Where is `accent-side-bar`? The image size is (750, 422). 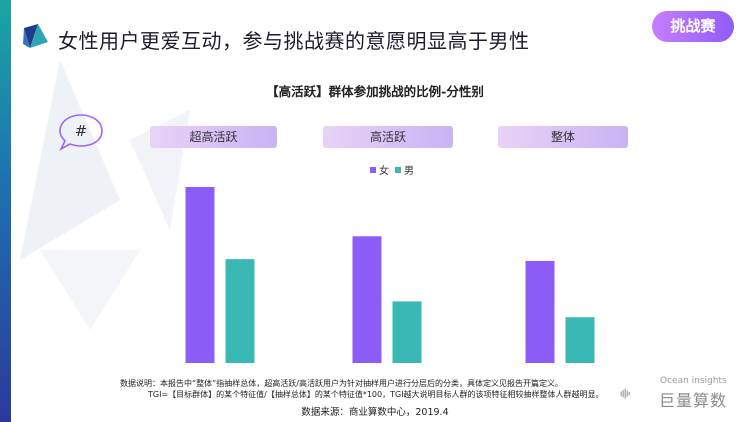 accent-side-bar is located at coordinates (5, 211).